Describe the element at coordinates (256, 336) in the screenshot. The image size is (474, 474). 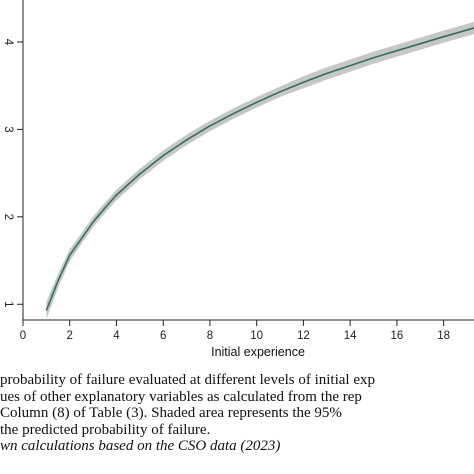
I see `x-tick-label: 10` at that location.